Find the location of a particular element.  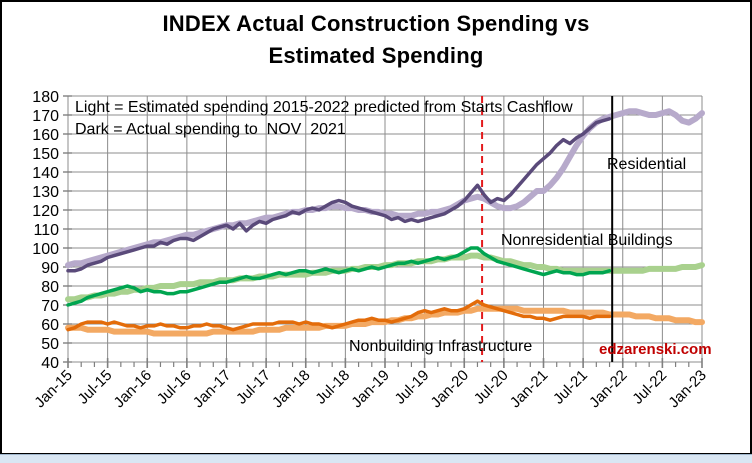

y-axis-label: 160 is located at coordinates (45, 135).